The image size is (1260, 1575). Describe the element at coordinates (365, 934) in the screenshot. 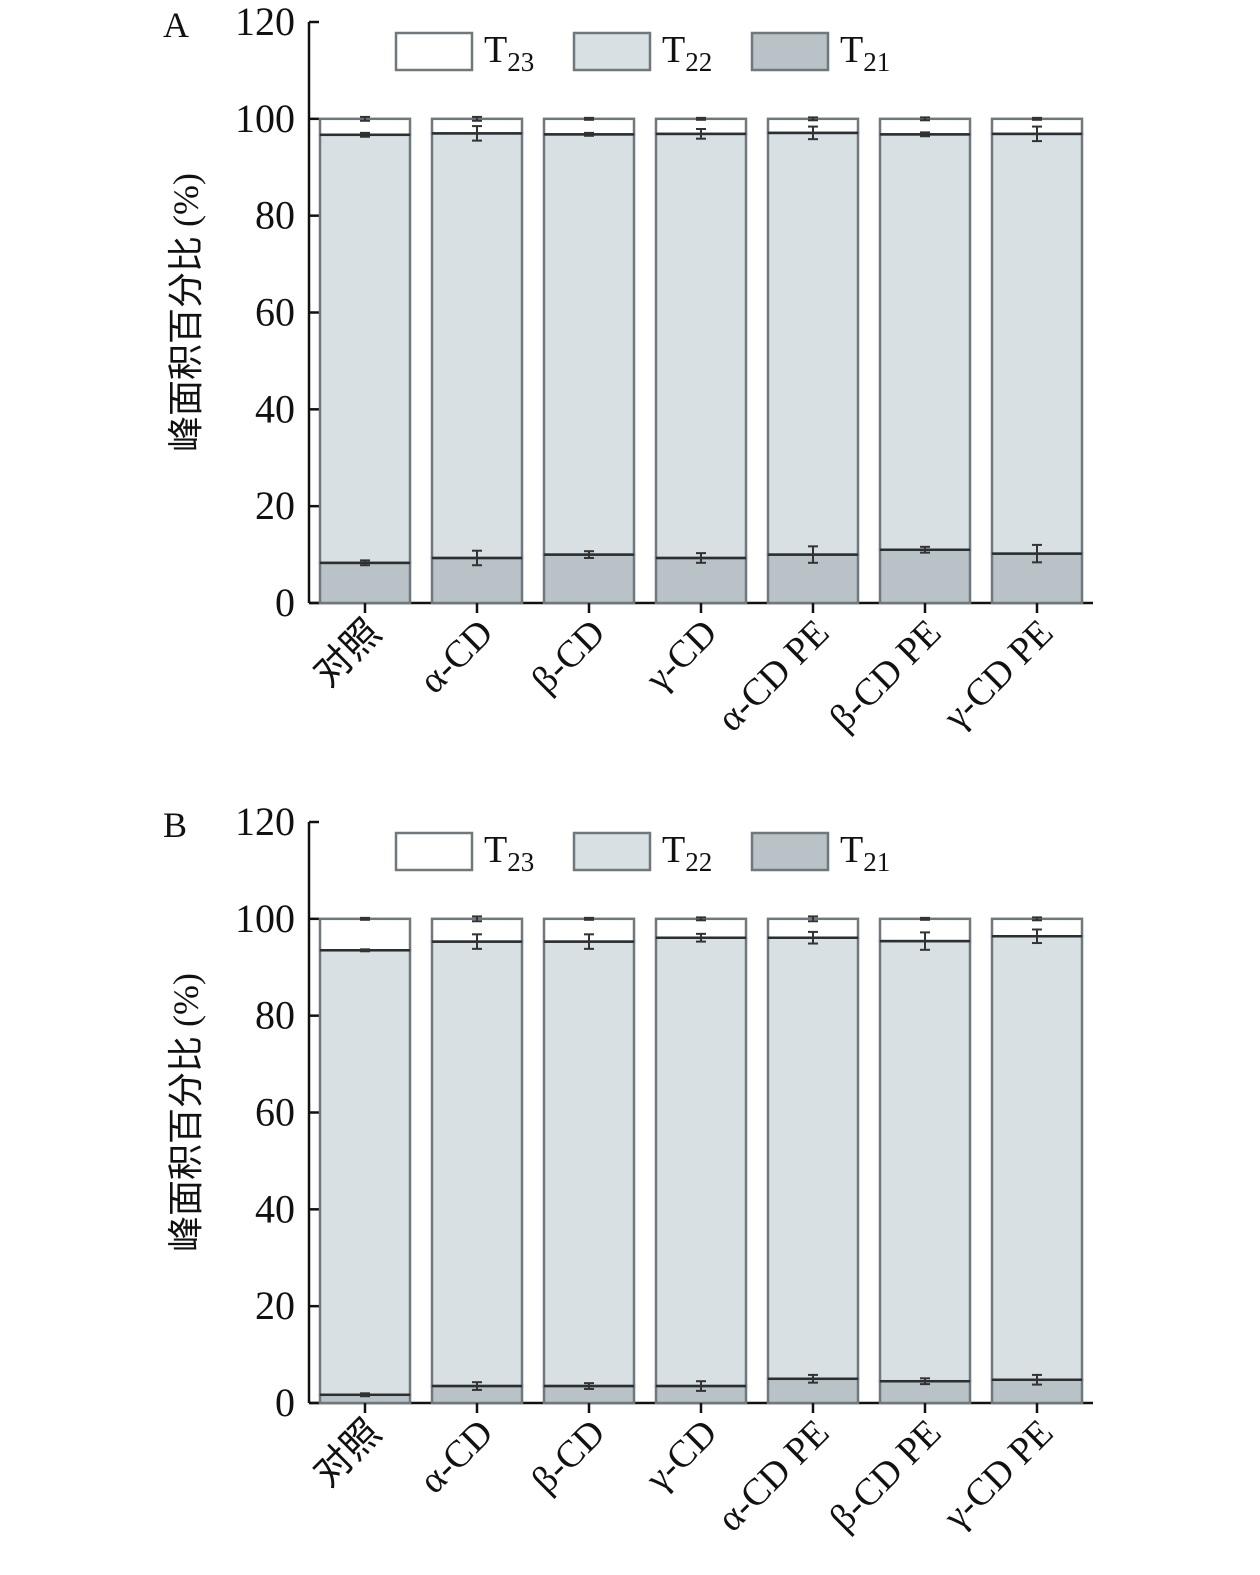

I see `bar-segment-t23` at that location.